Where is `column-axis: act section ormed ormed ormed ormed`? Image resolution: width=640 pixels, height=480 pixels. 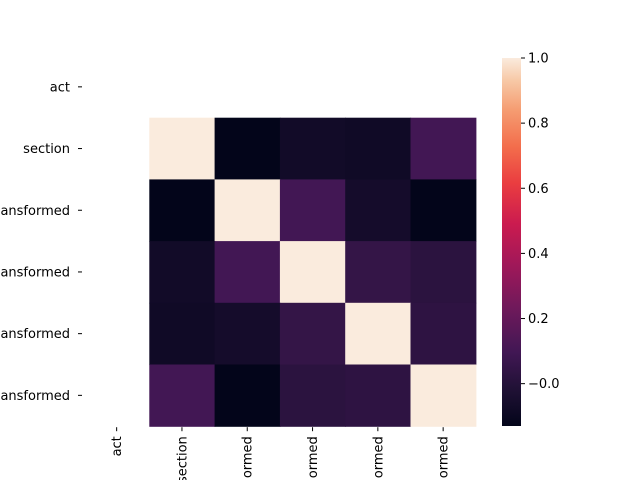
column-axis: act section ormed ormed ormed ormed is located at coordinates (281, 453).